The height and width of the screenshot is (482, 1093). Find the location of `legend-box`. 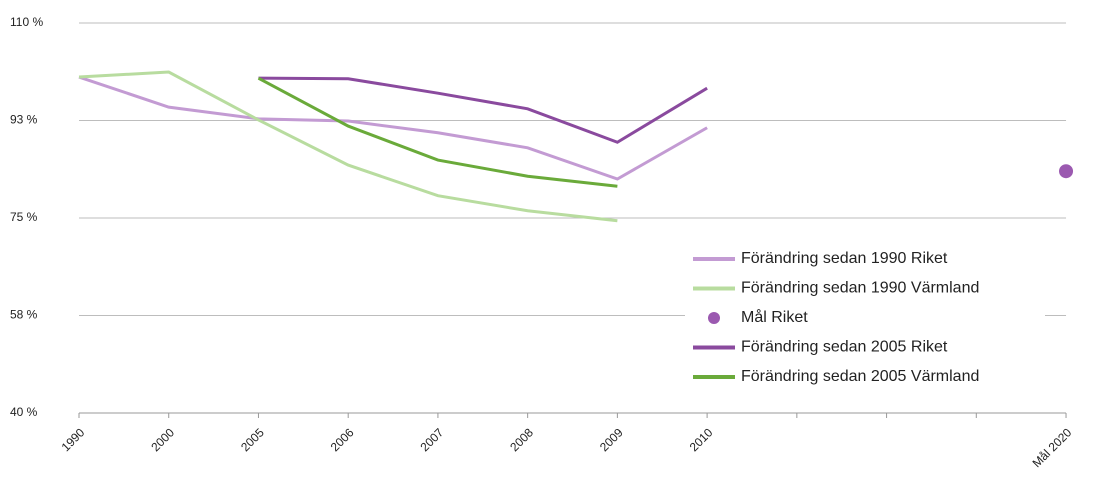

legend-box is located at coordinates (865, 320).